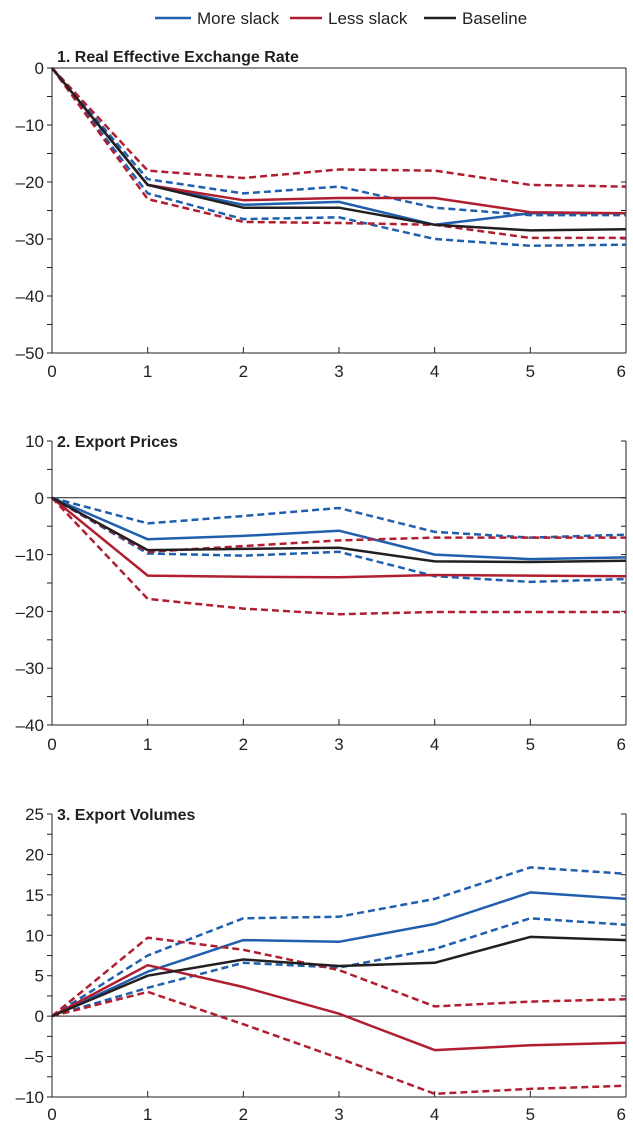 The image size is (633, 1130). I want to click on y-tick-label: 25, so click(34, 814).